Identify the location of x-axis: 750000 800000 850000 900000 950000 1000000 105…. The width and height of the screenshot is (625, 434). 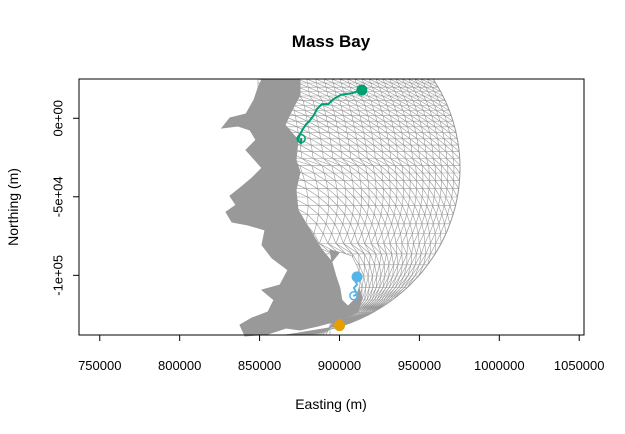
(341, 353).